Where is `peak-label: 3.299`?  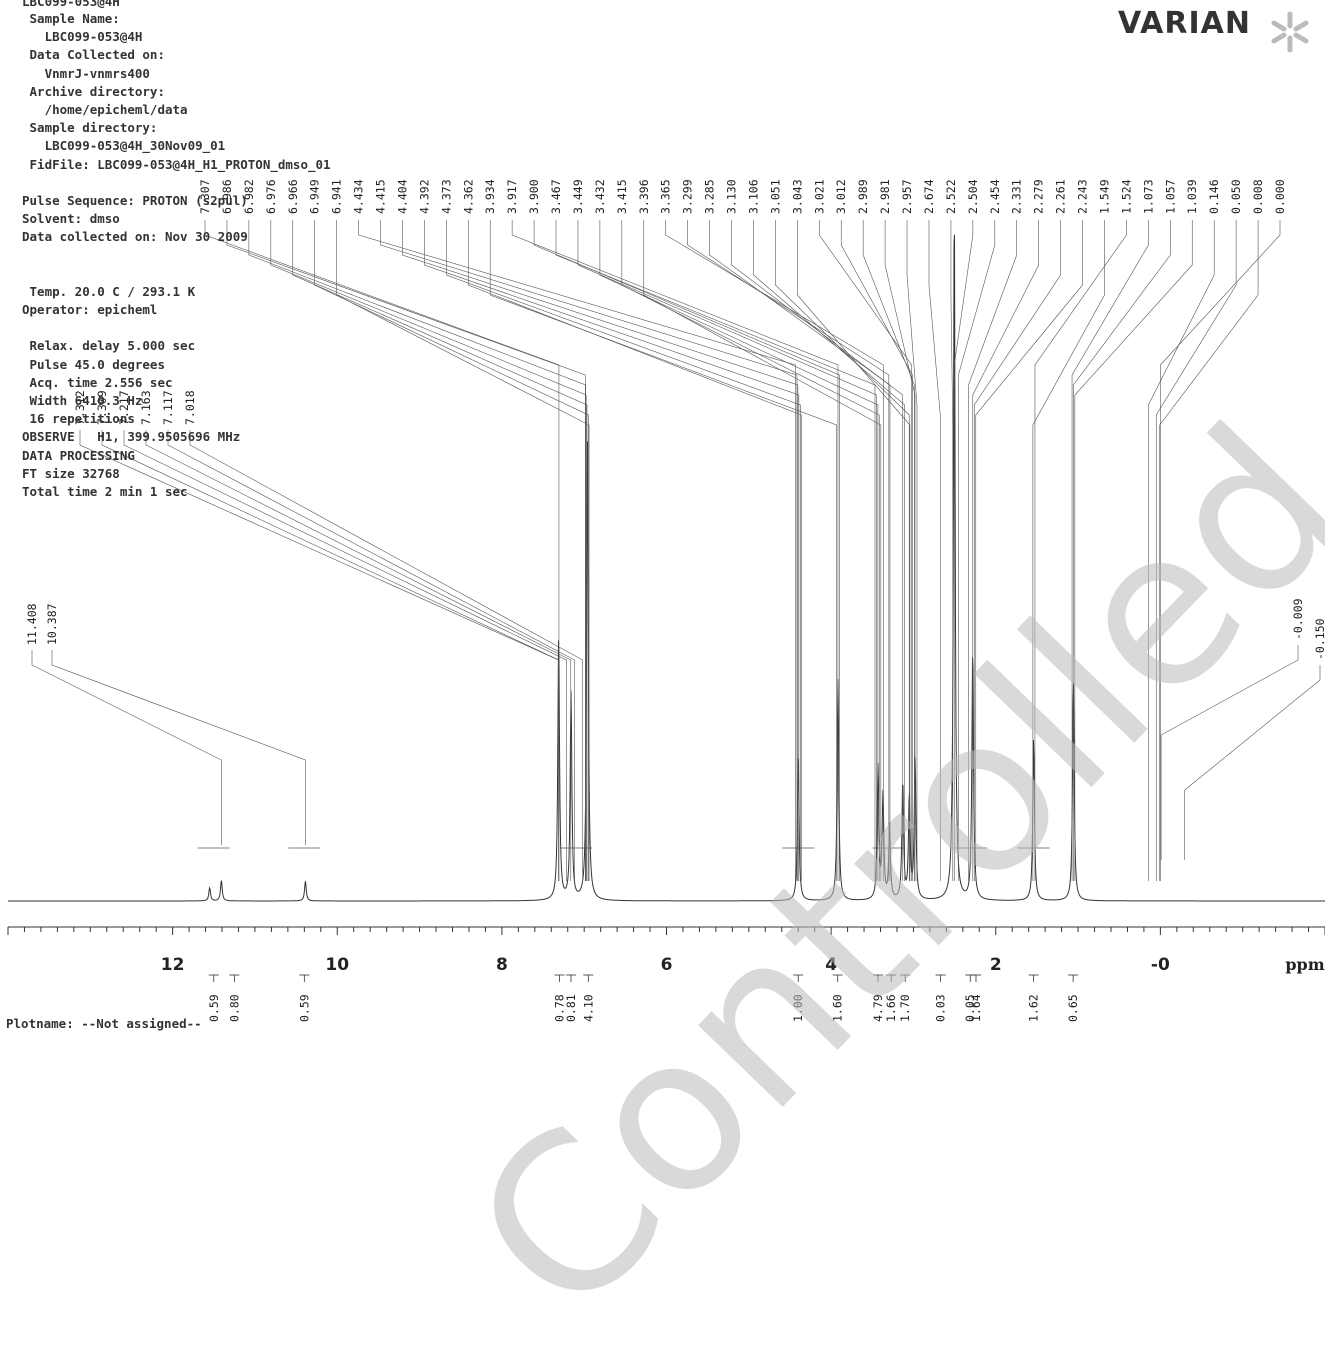
peak-label: 3.299 is located at coordinates (688, 196).